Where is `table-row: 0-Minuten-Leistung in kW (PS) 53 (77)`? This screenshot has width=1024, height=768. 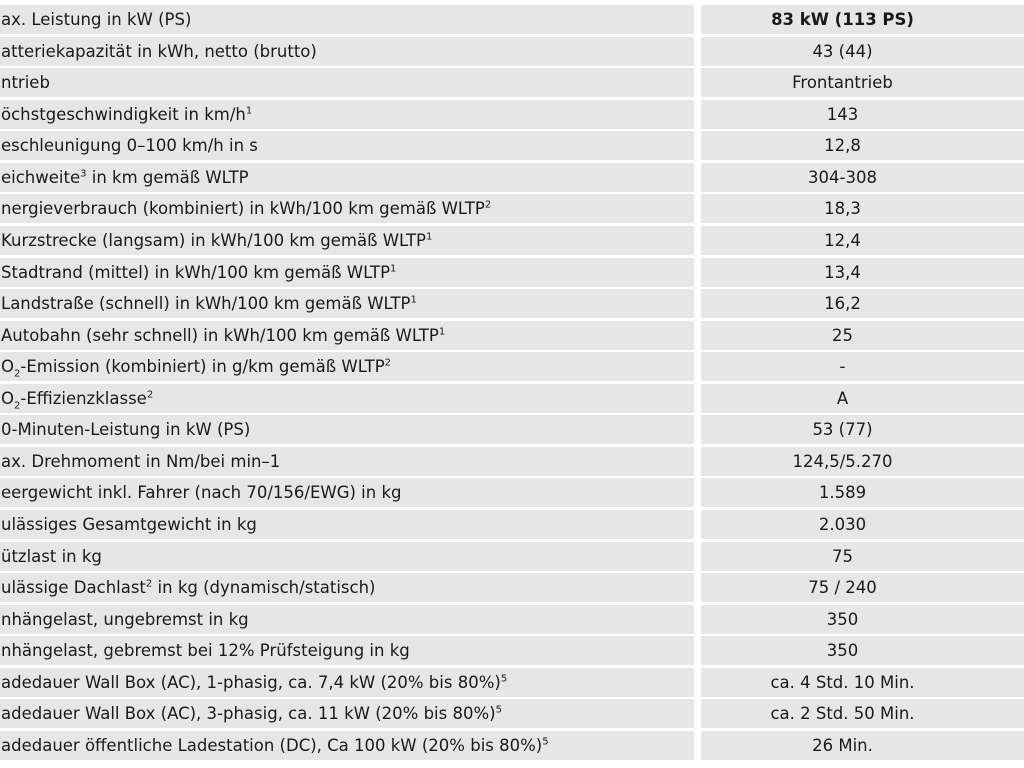 table-row: 0-Minuten-Leistung in kW (PS) 53 (77) is located at coordinates (512, 431).